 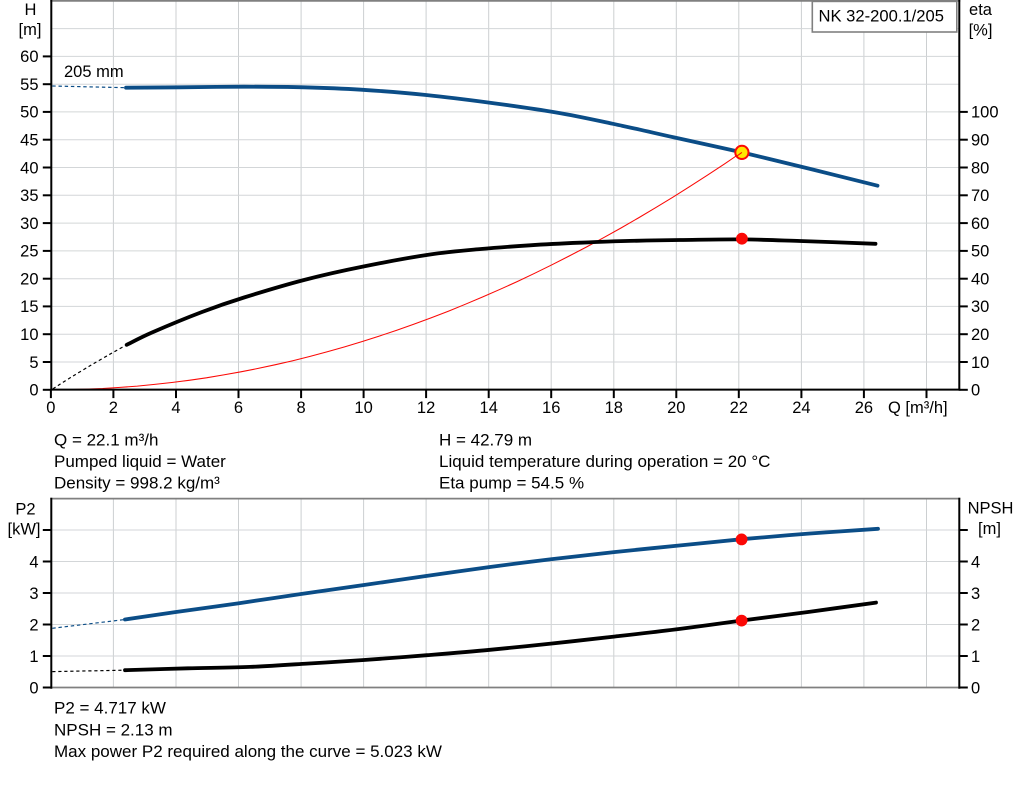 What do you see at coordinates (981, 10) in the screenshot?
I see `svg-text: eta` at bounding box center [981, 10].